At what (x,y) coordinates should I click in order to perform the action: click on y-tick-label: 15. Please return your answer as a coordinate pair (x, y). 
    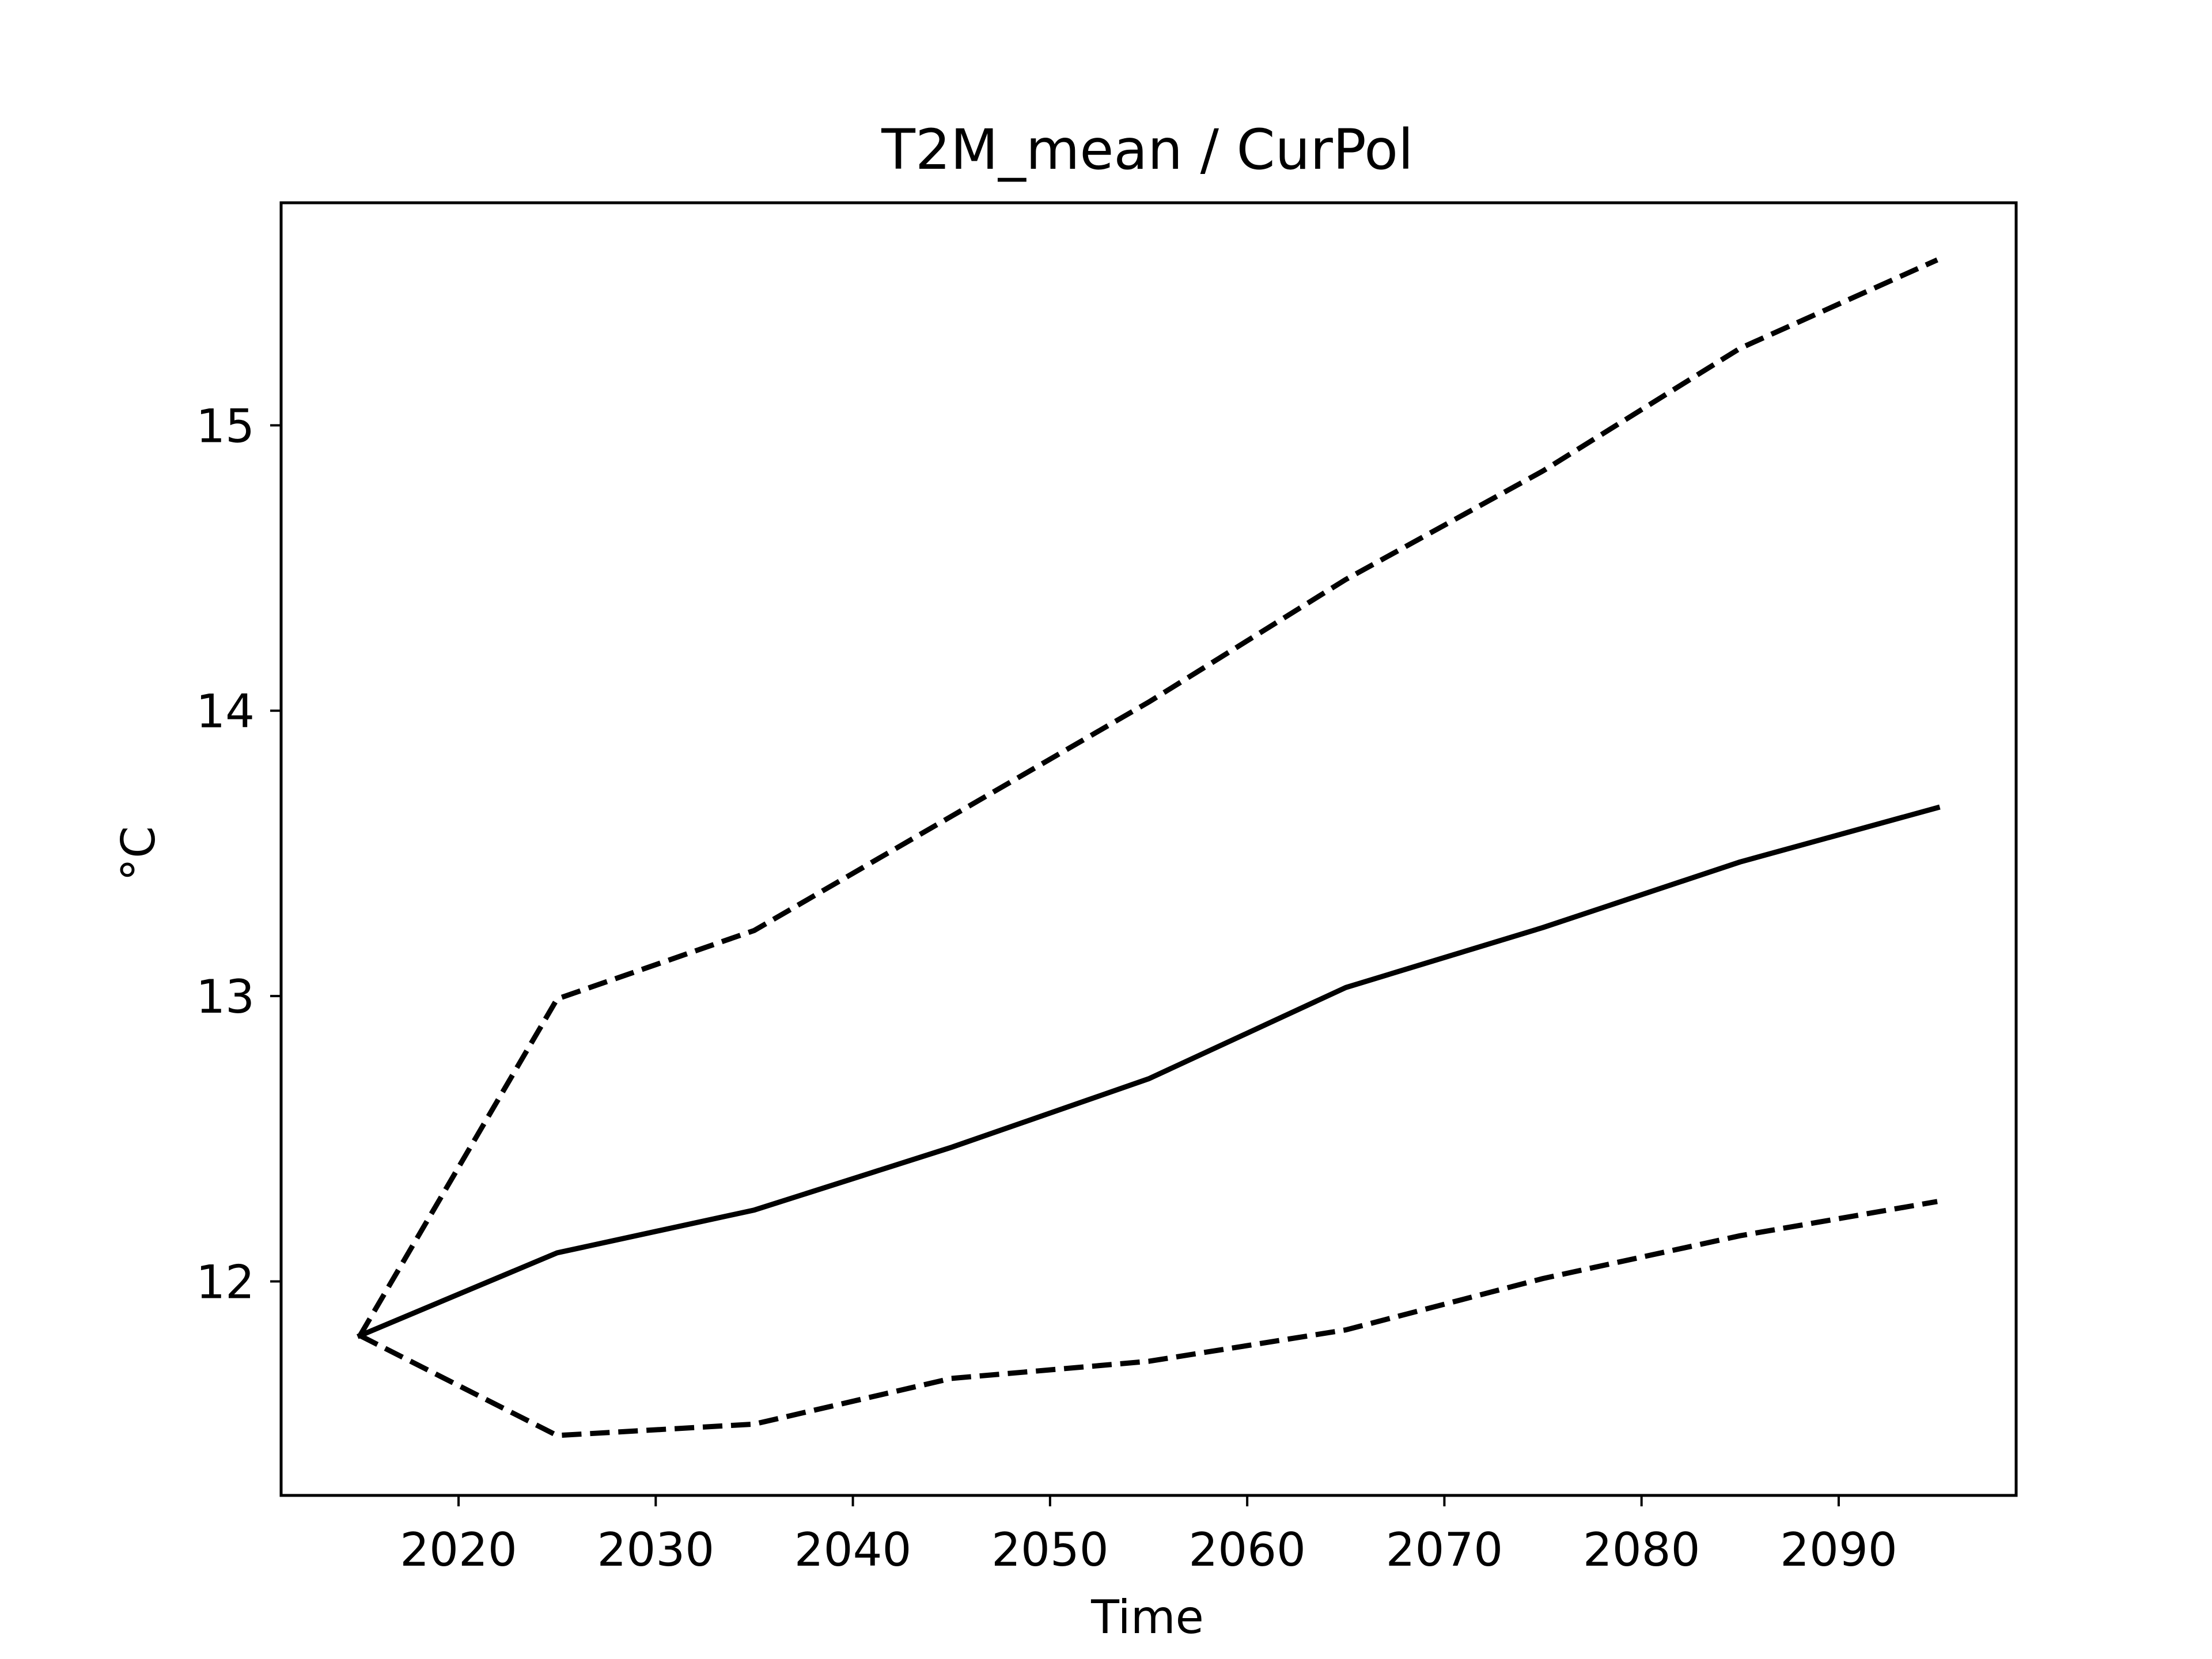
    Looking at the image, I should click on (225, 426).